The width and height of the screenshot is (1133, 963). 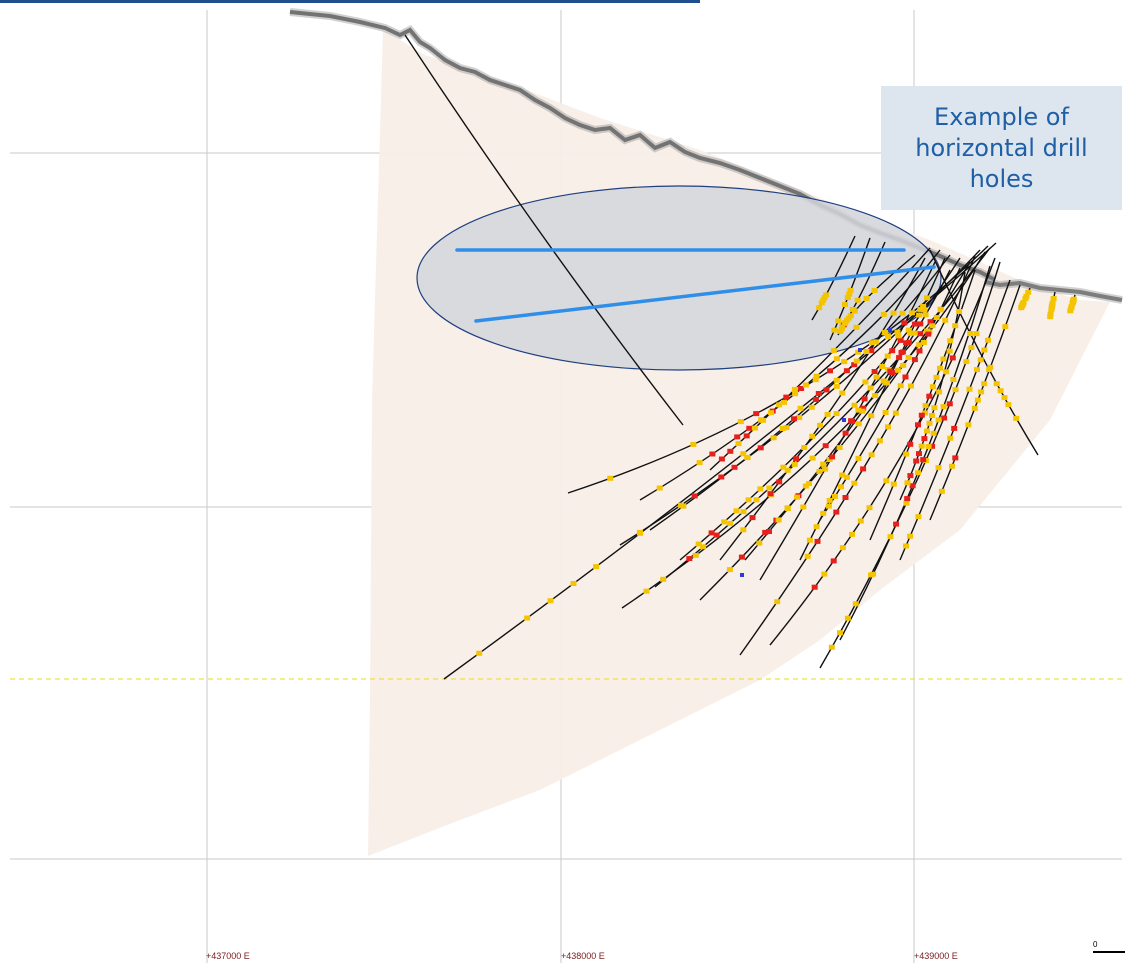 I want to click on scale-bar-zero-label: 0, so click(x=1095, y=944).